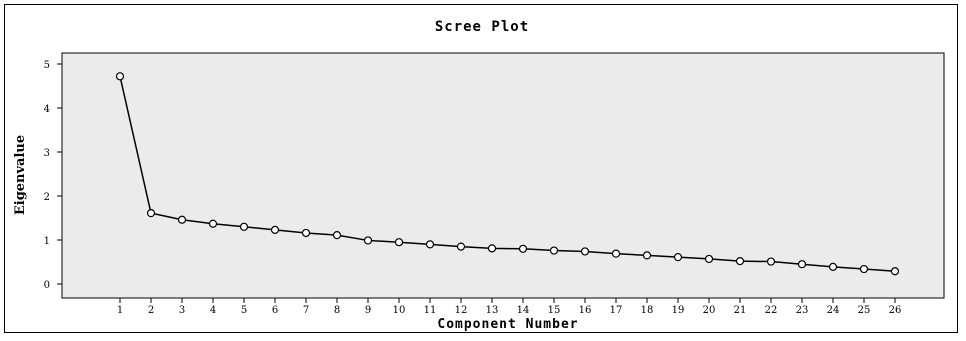  Describe the element at coordinates (182, 310) in the screenshot. I see `x-tick-label: 3` at that location.